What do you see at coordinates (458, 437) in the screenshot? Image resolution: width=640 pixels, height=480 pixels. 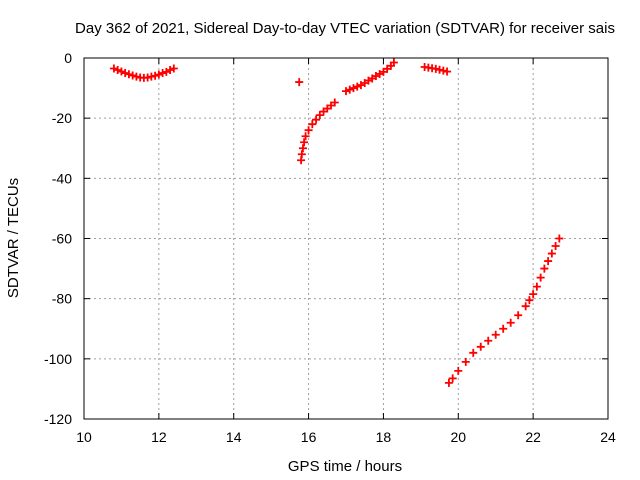 I see `x-tick-label: 20` at bounding box center [458, 437].